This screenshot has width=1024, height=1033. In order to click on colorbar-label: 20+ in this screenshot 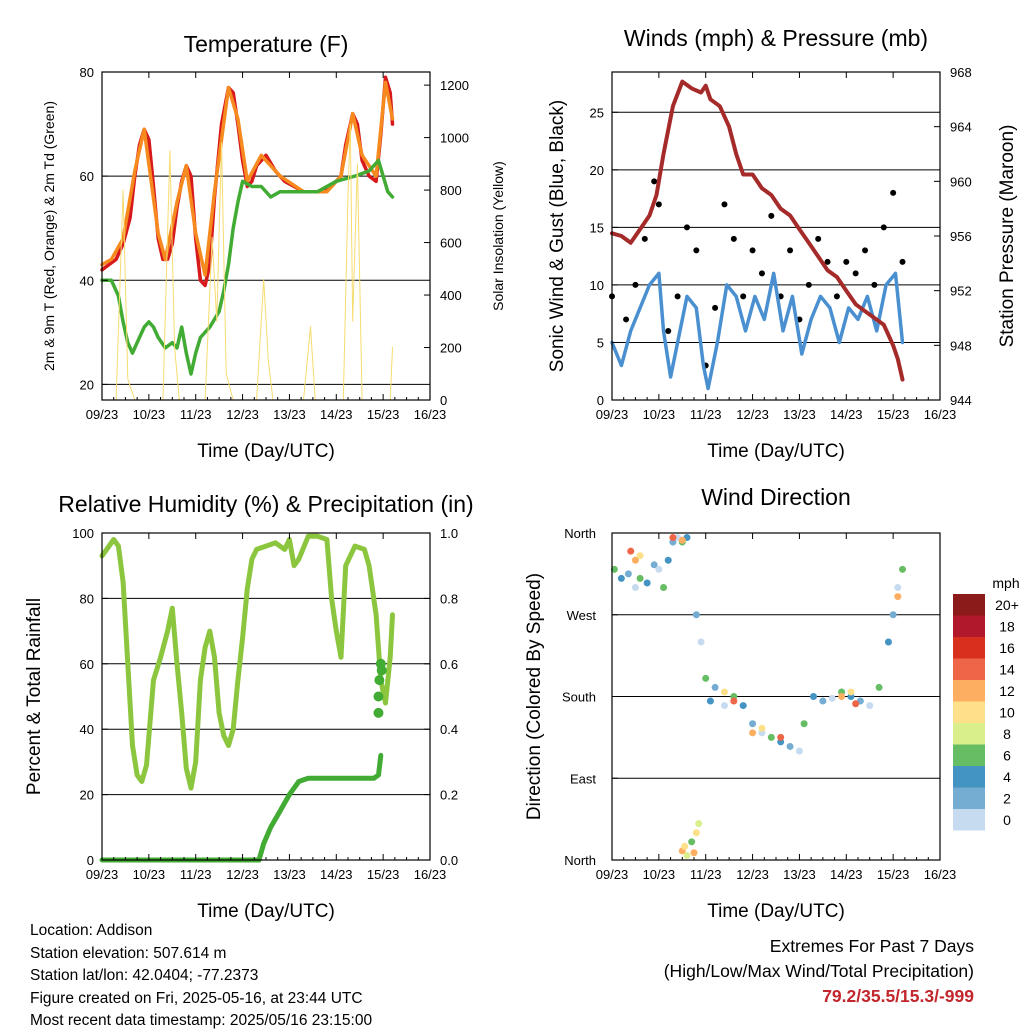, I will do `click(1007, 605)`.